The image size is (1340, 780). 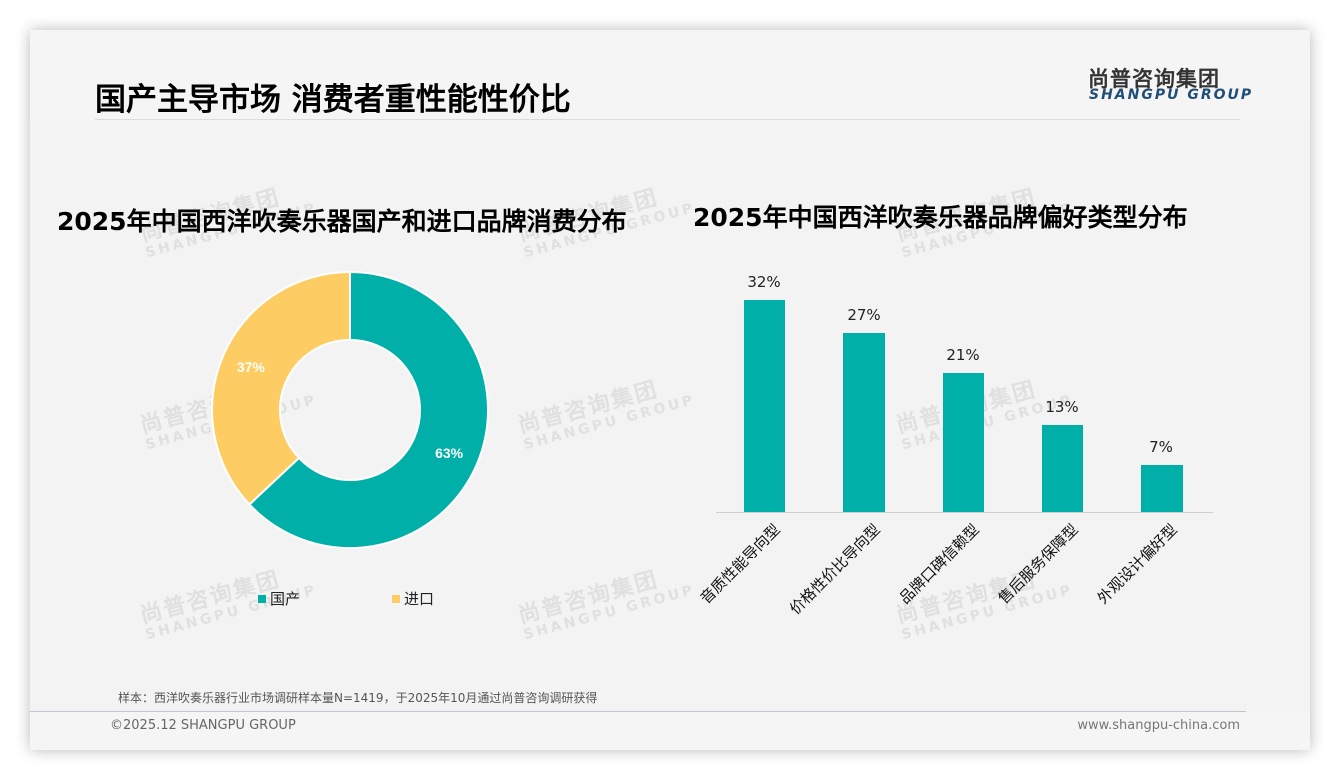 I want to click on slice-label-import: 37%, so click(x=251, y=367).